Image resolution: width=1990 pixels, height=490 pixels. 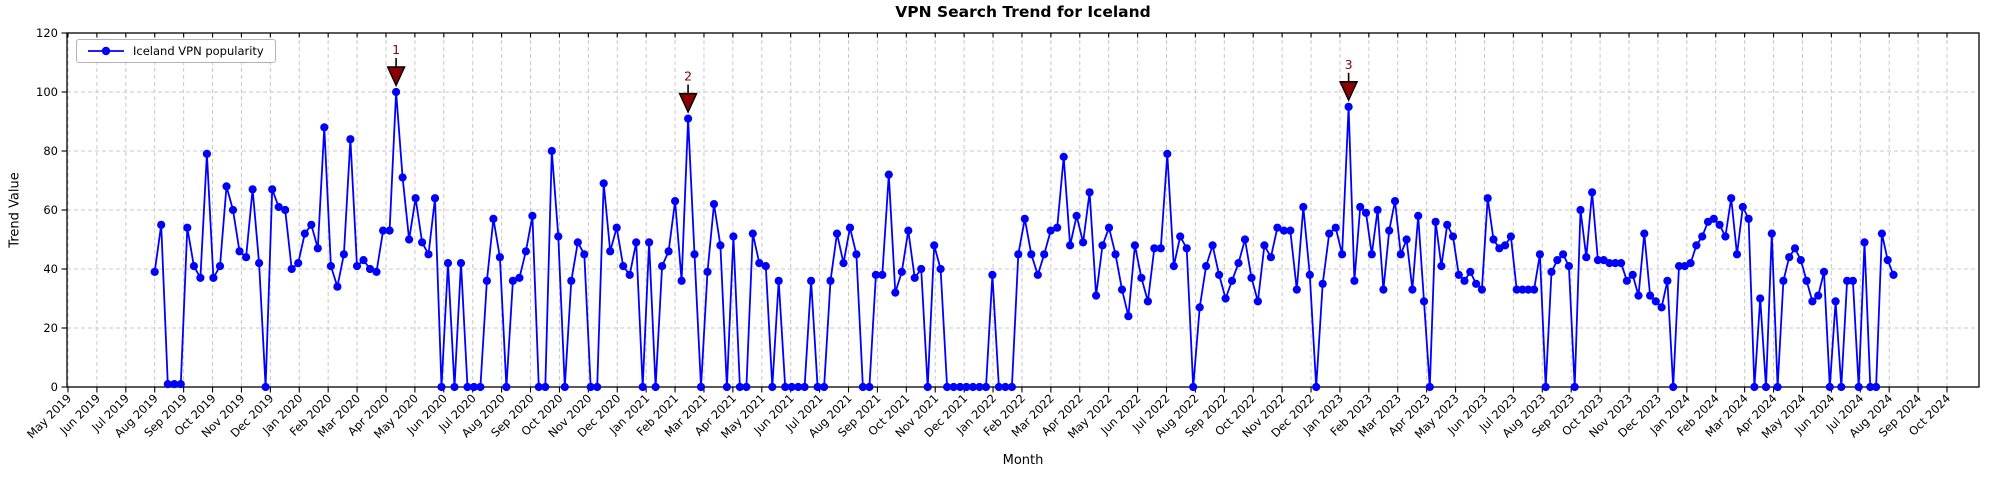 I want to click on annotation-label-3: 3, so click(x=1349, y=64).